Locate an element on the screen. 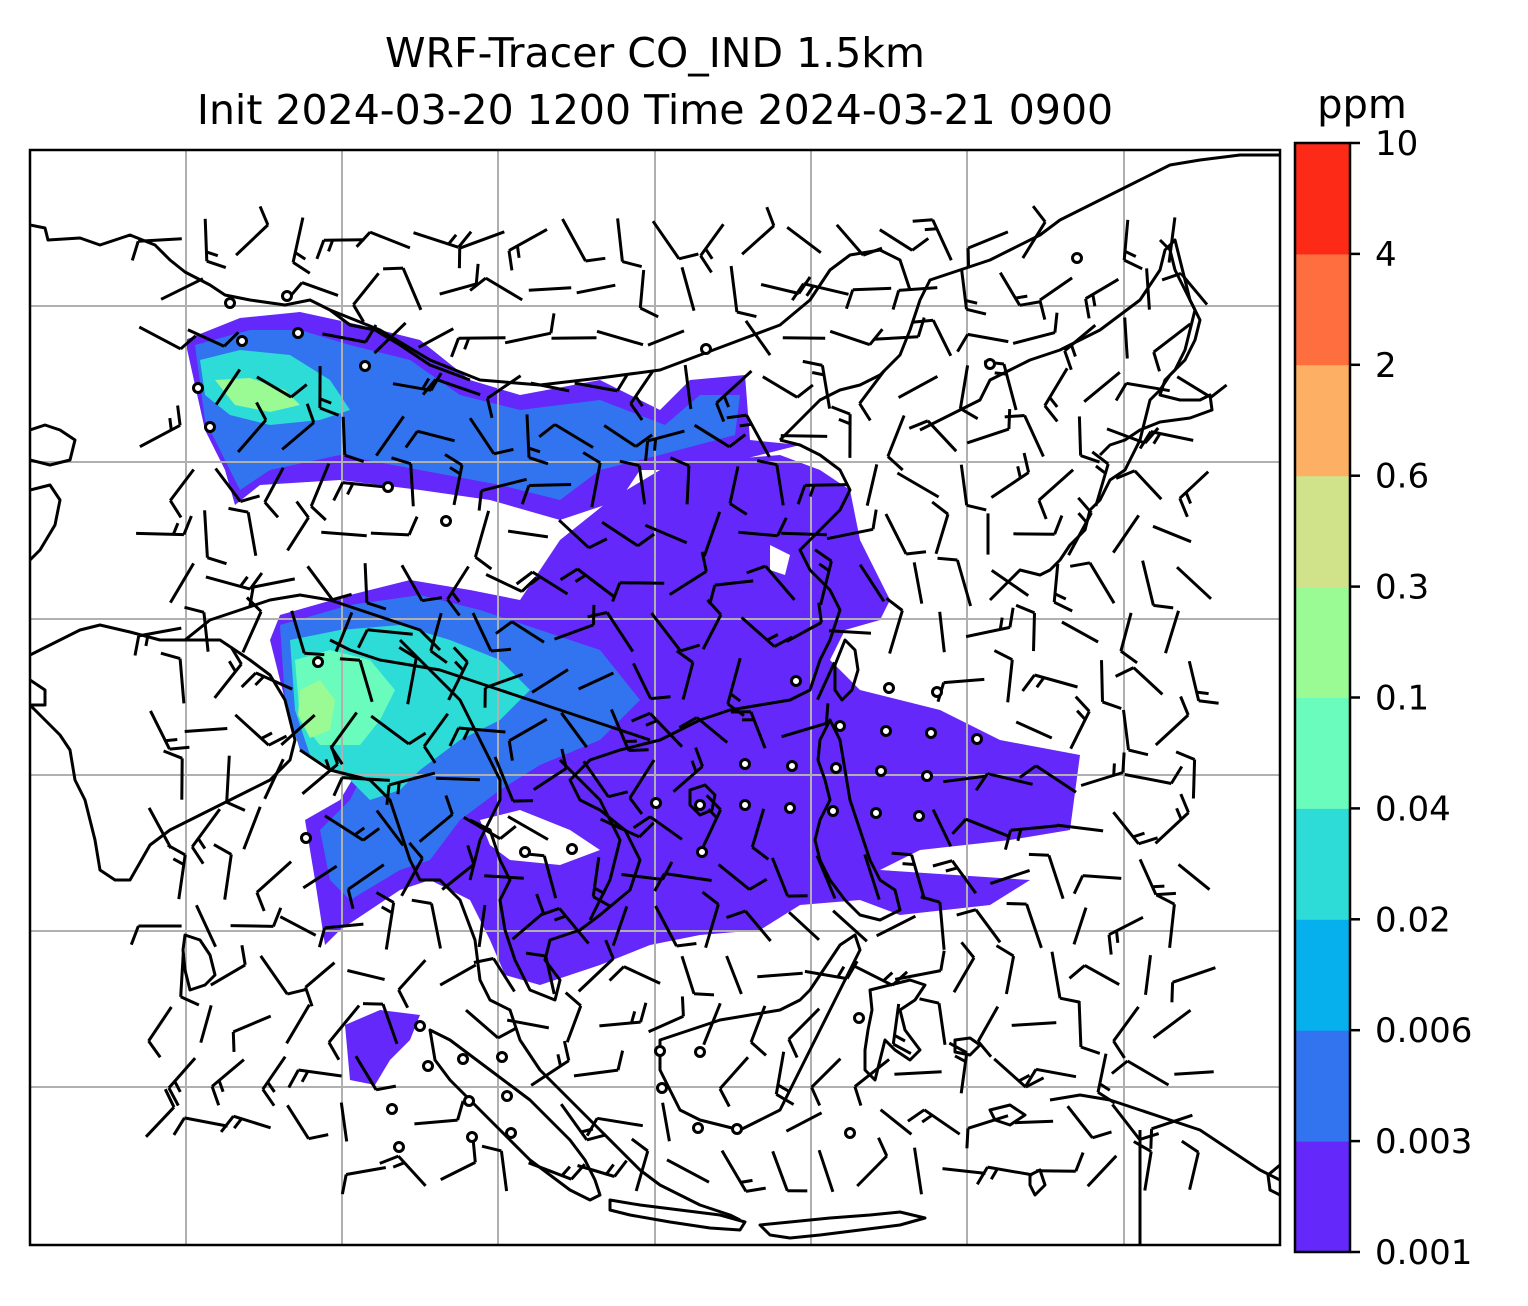 The width and height of the screenshot is (1528, 1306). coastline-new-guinea is located at coordinates (1164, 1169).